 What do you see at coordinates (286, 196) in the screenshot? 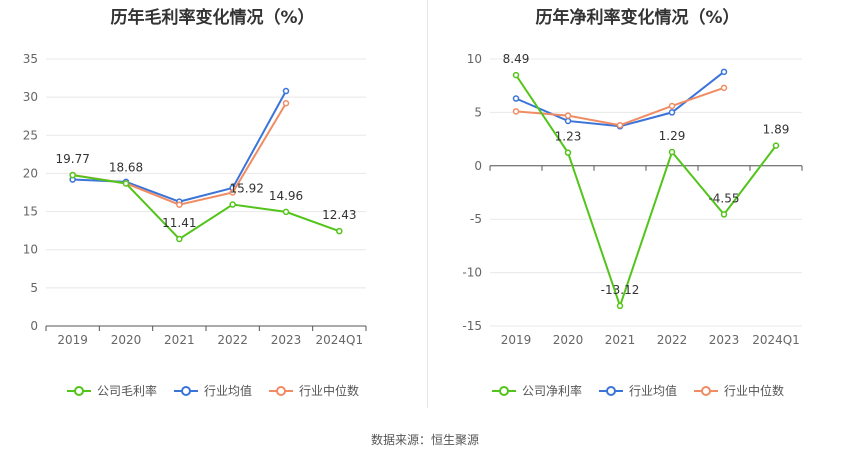
I see `data-label: 14.96` at bounding box center [286, 196].